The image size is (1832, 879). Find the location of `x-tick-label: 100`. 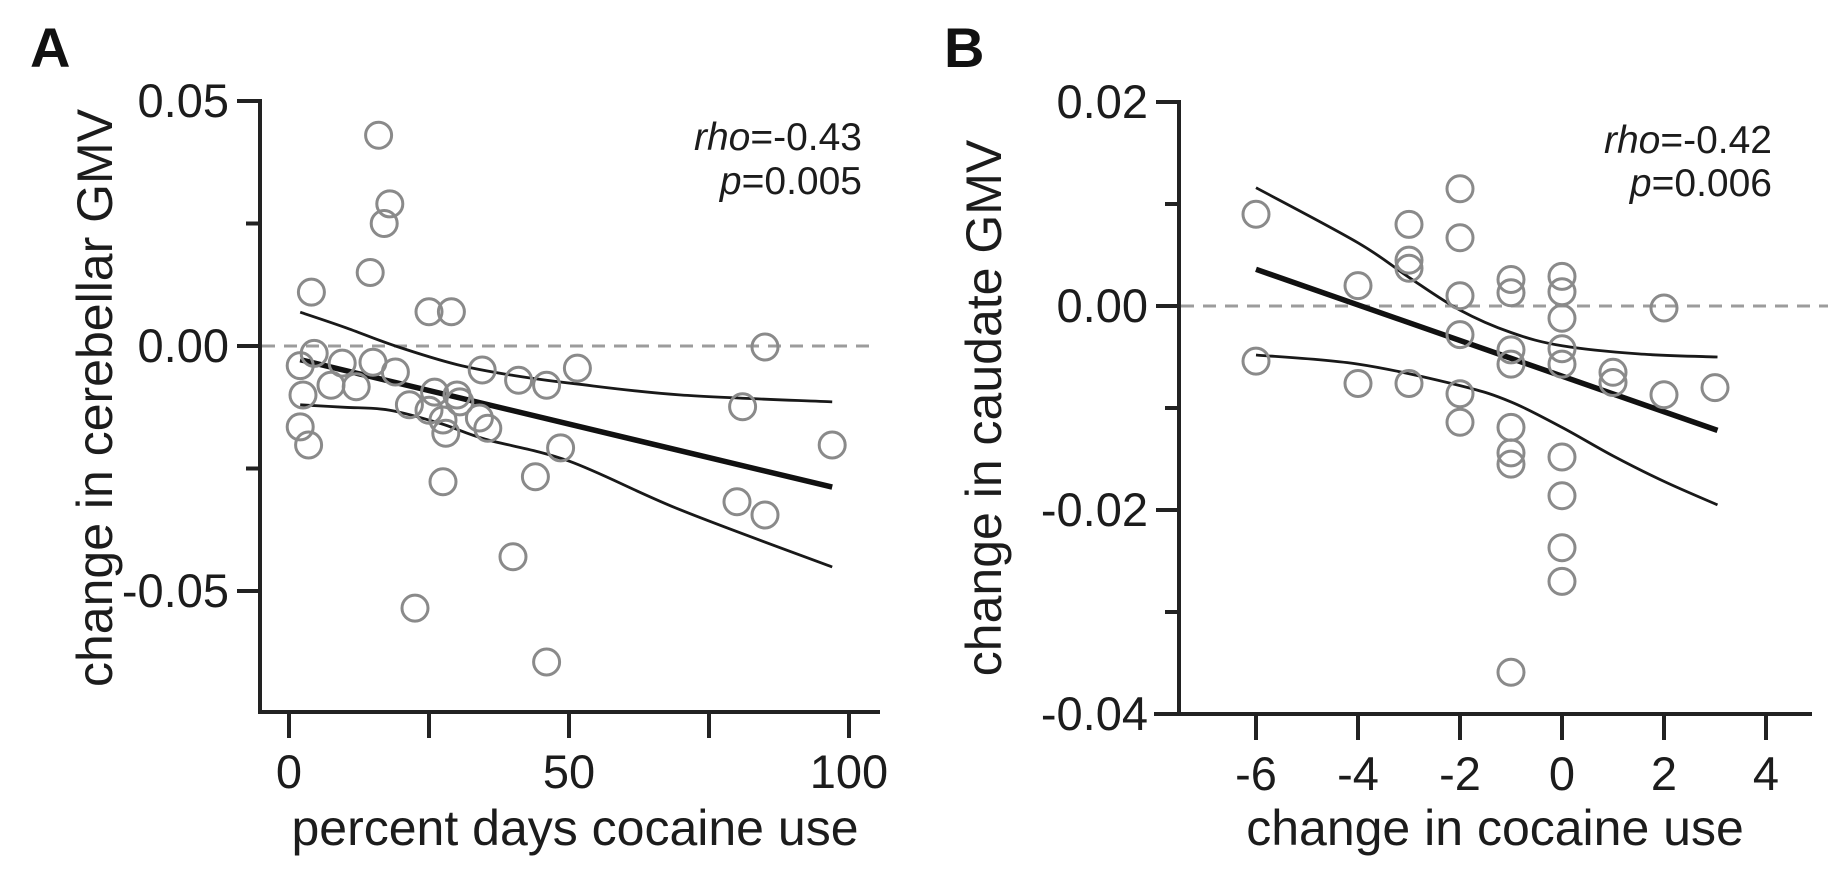

x-tick-label: 100 is located at coordinates (849, 771).